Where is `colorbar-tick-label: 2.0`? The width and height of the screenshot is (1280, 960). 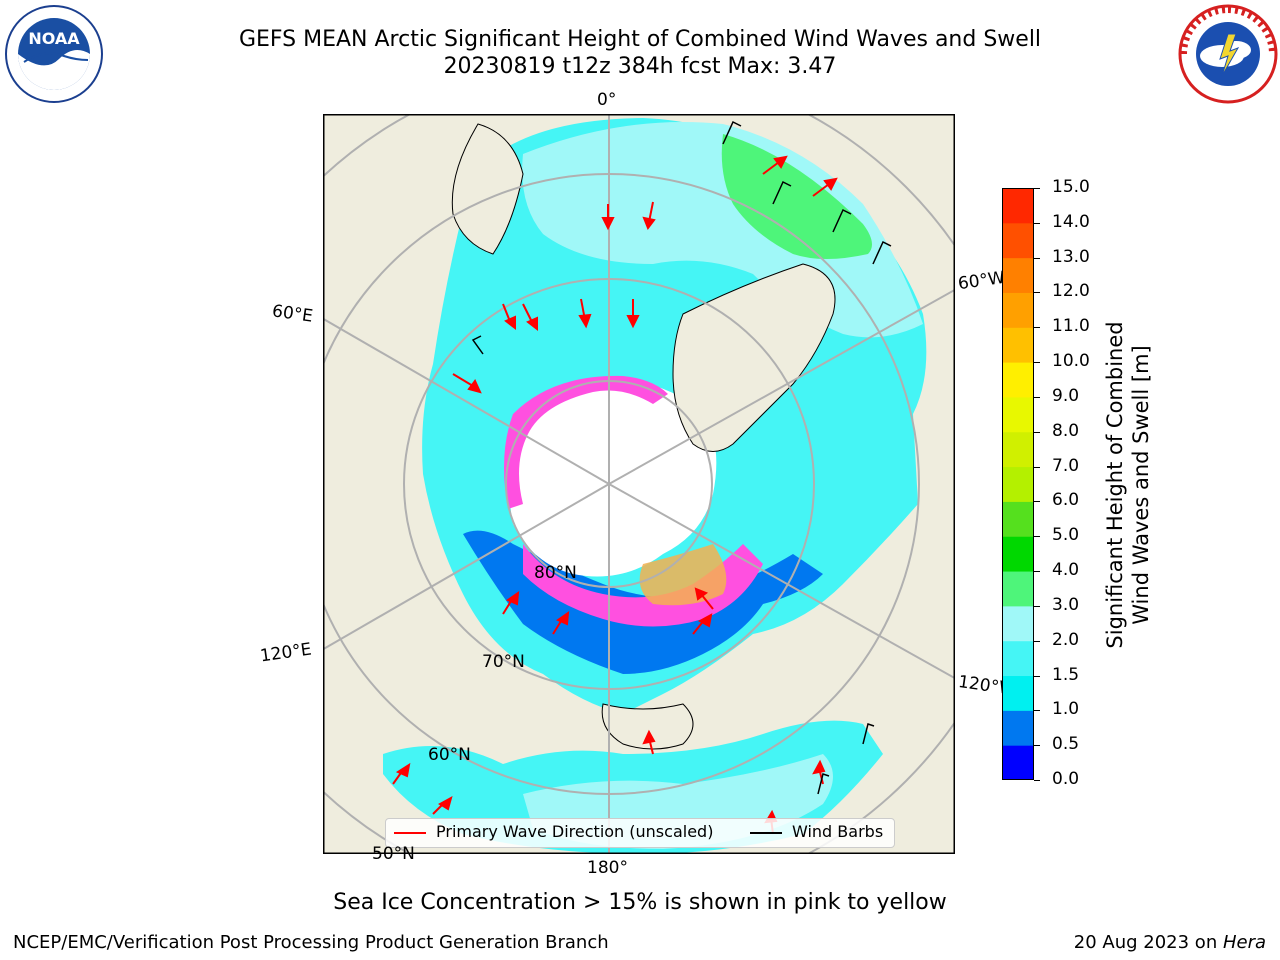 colorbar-tick-label: 2.0 is located at coordinates (1066, 639).